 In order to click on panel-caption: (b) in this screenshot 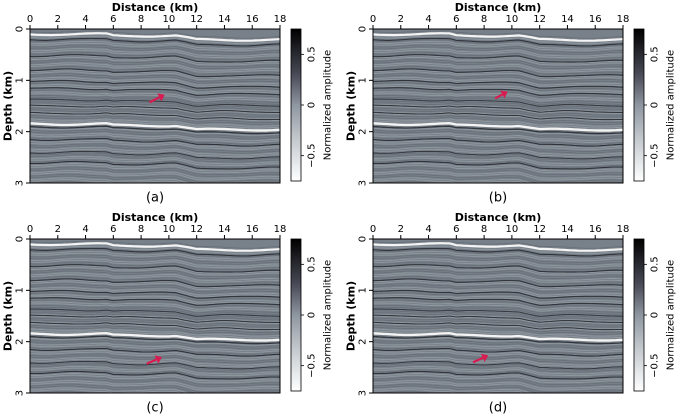, I will do `click(498, 198)`.